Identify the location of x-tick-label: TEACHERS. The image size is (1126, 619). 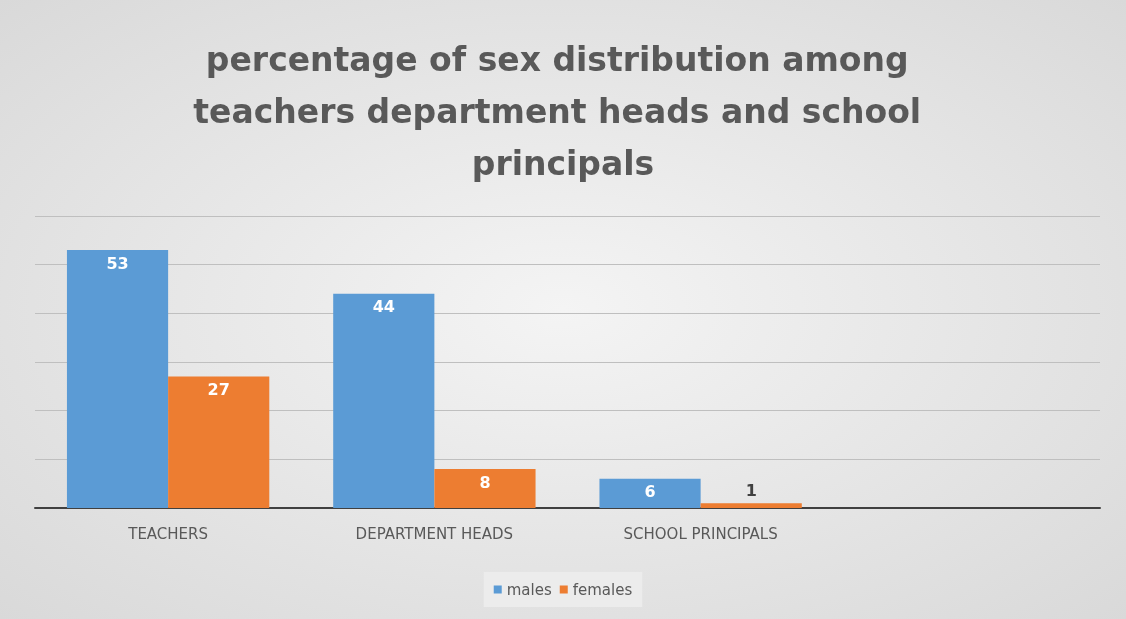
(168, 533).